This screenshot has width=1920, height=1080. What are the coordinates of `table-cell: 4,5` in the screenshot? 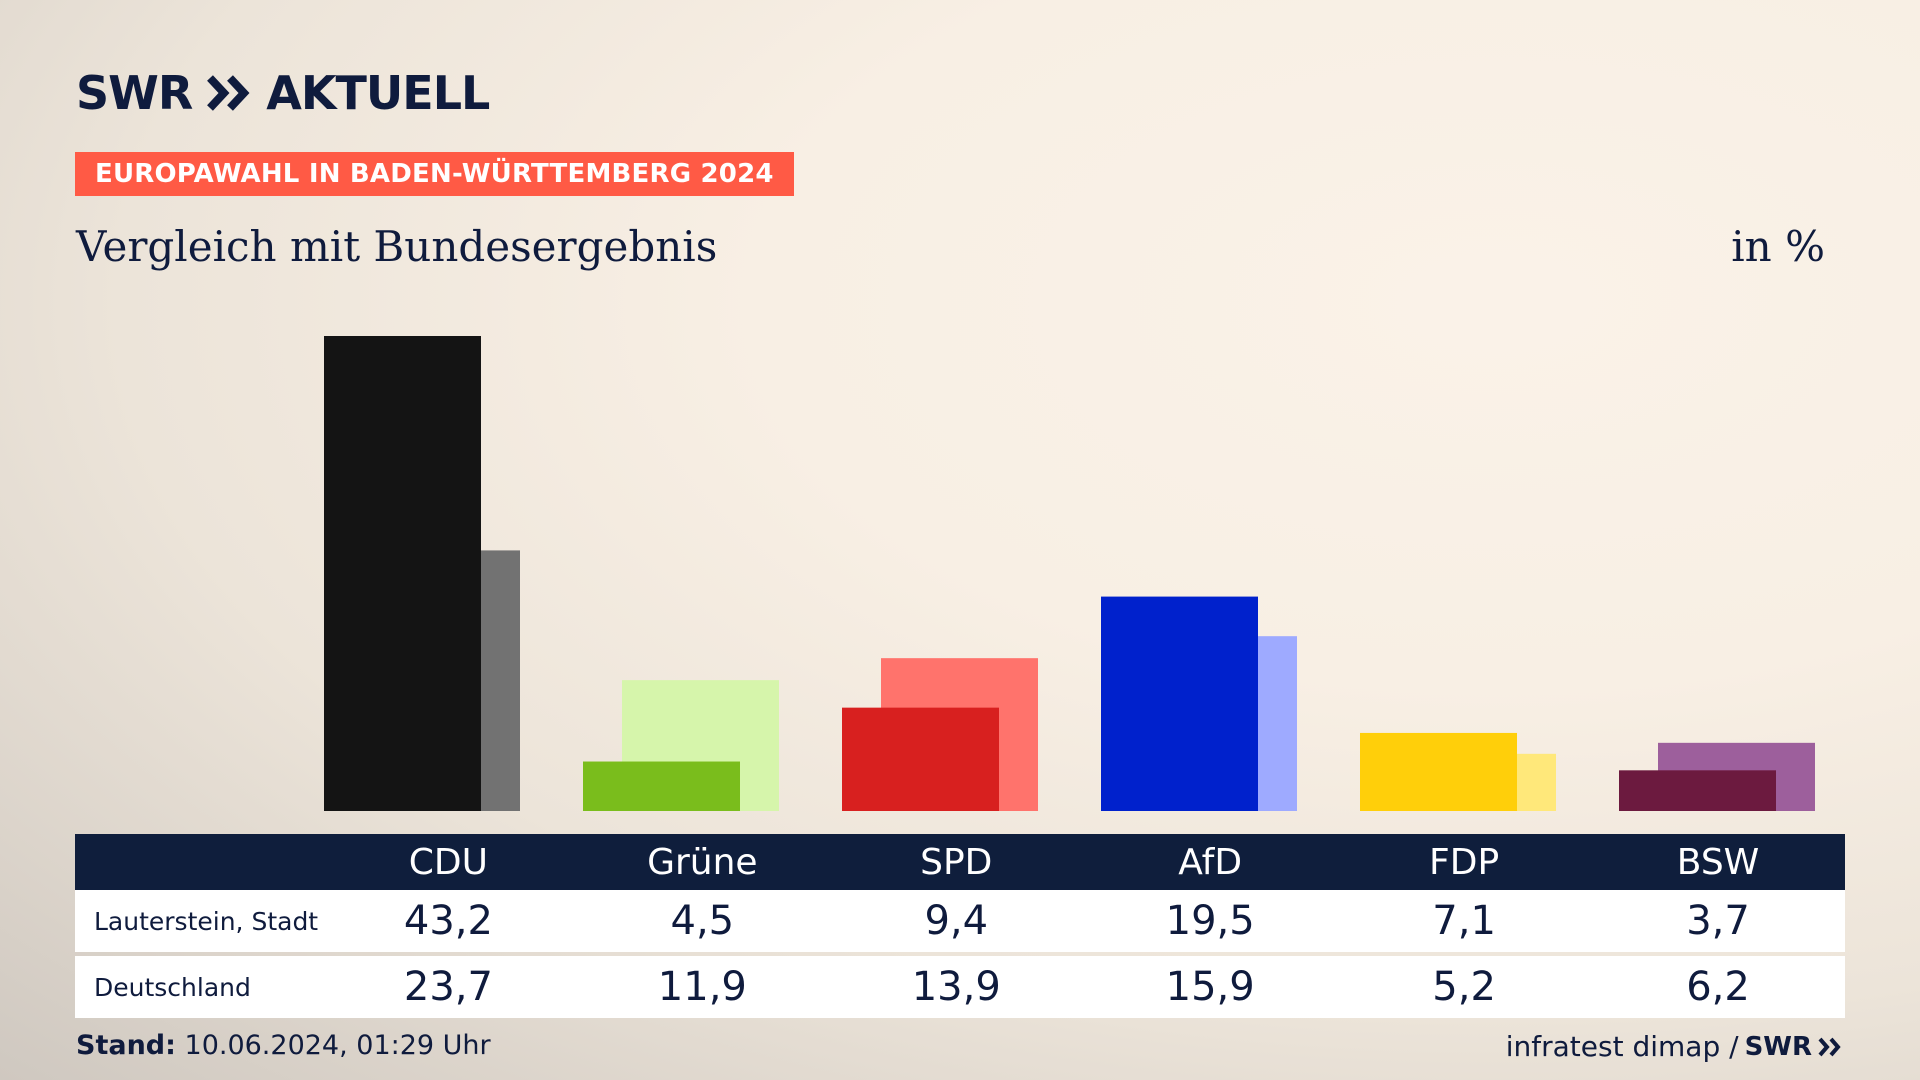 It's located at (702, 921).